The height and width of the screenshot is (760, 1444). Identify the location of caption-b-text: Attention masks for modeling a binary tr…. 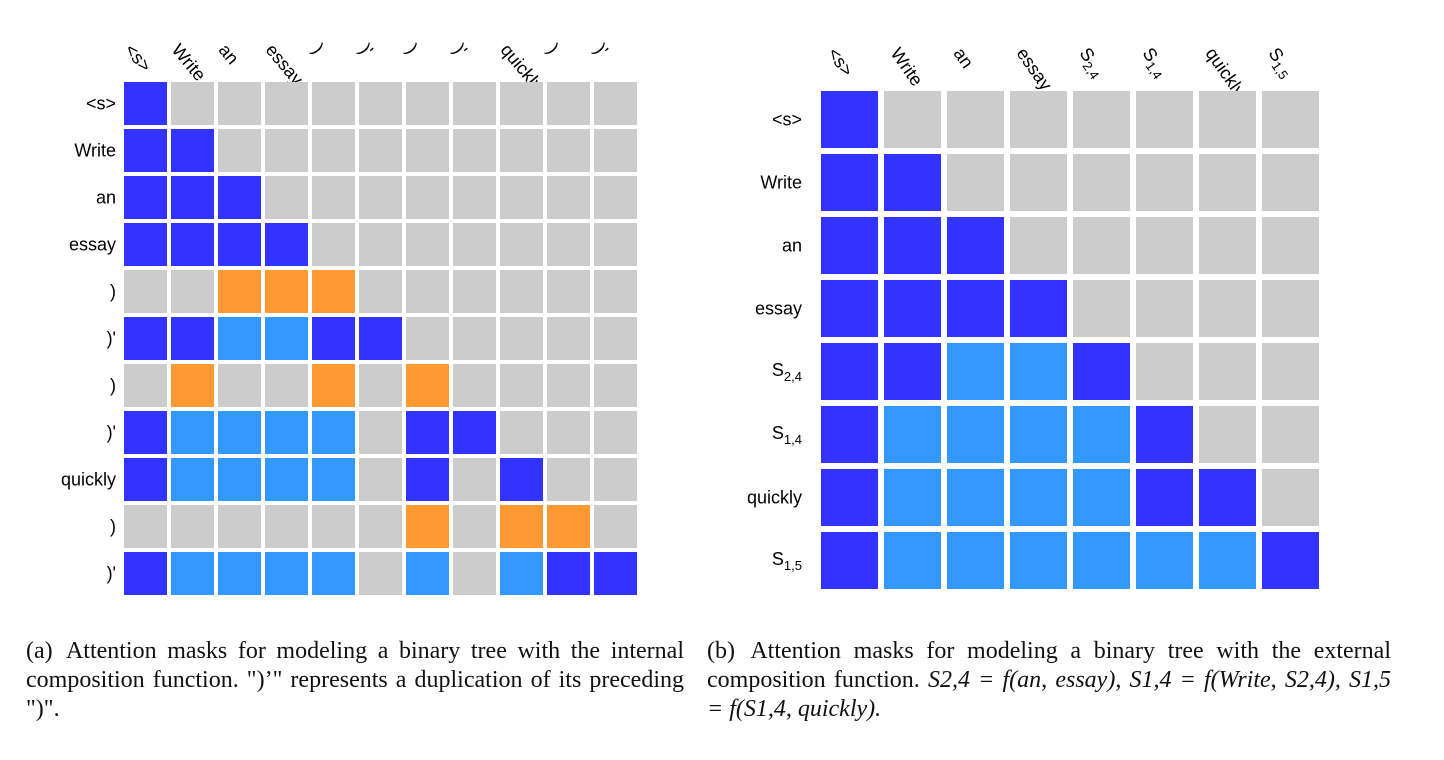
(1049, 665).